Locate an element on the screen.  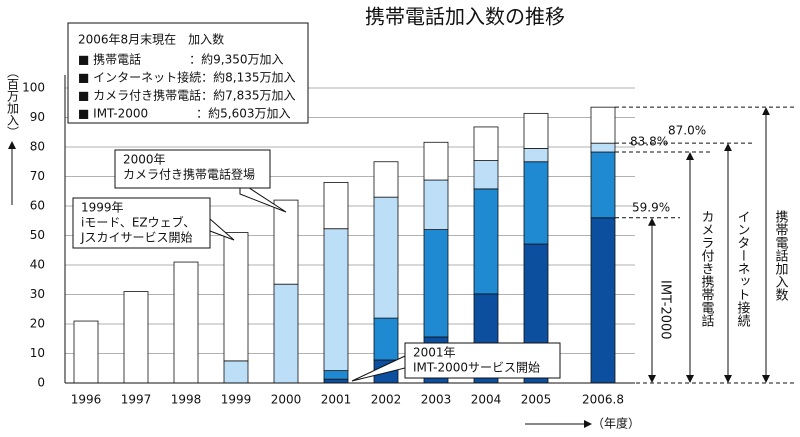
series-label: インターネット接続 is located at coordinates (743, 269).